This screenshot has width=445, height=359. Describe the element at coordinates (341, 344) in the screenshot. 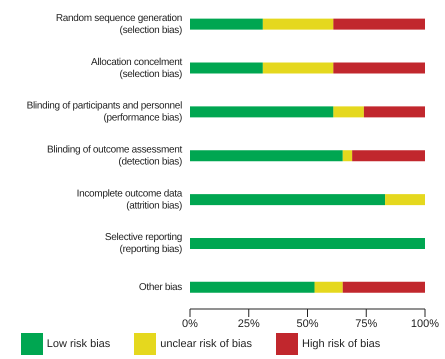

I see `legend-label: High risk of bias` at that location.